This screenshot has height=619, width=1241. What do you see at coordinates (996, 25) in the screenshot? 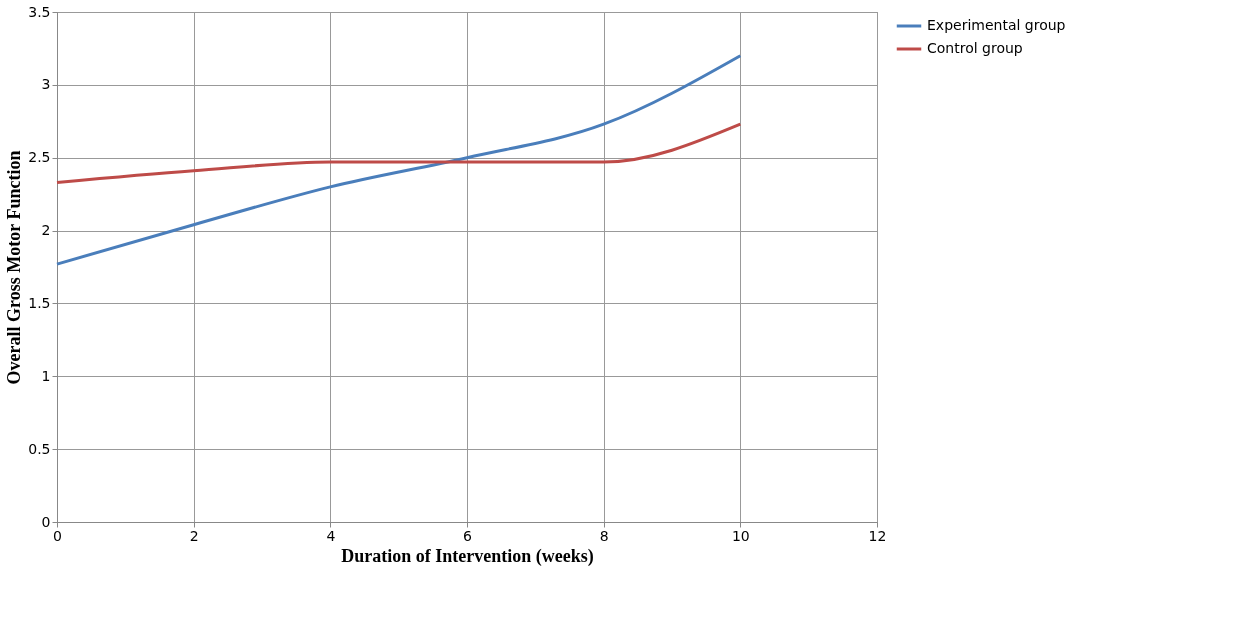
I see `legend-label: Experimental group` at bounding box center [996, 25].